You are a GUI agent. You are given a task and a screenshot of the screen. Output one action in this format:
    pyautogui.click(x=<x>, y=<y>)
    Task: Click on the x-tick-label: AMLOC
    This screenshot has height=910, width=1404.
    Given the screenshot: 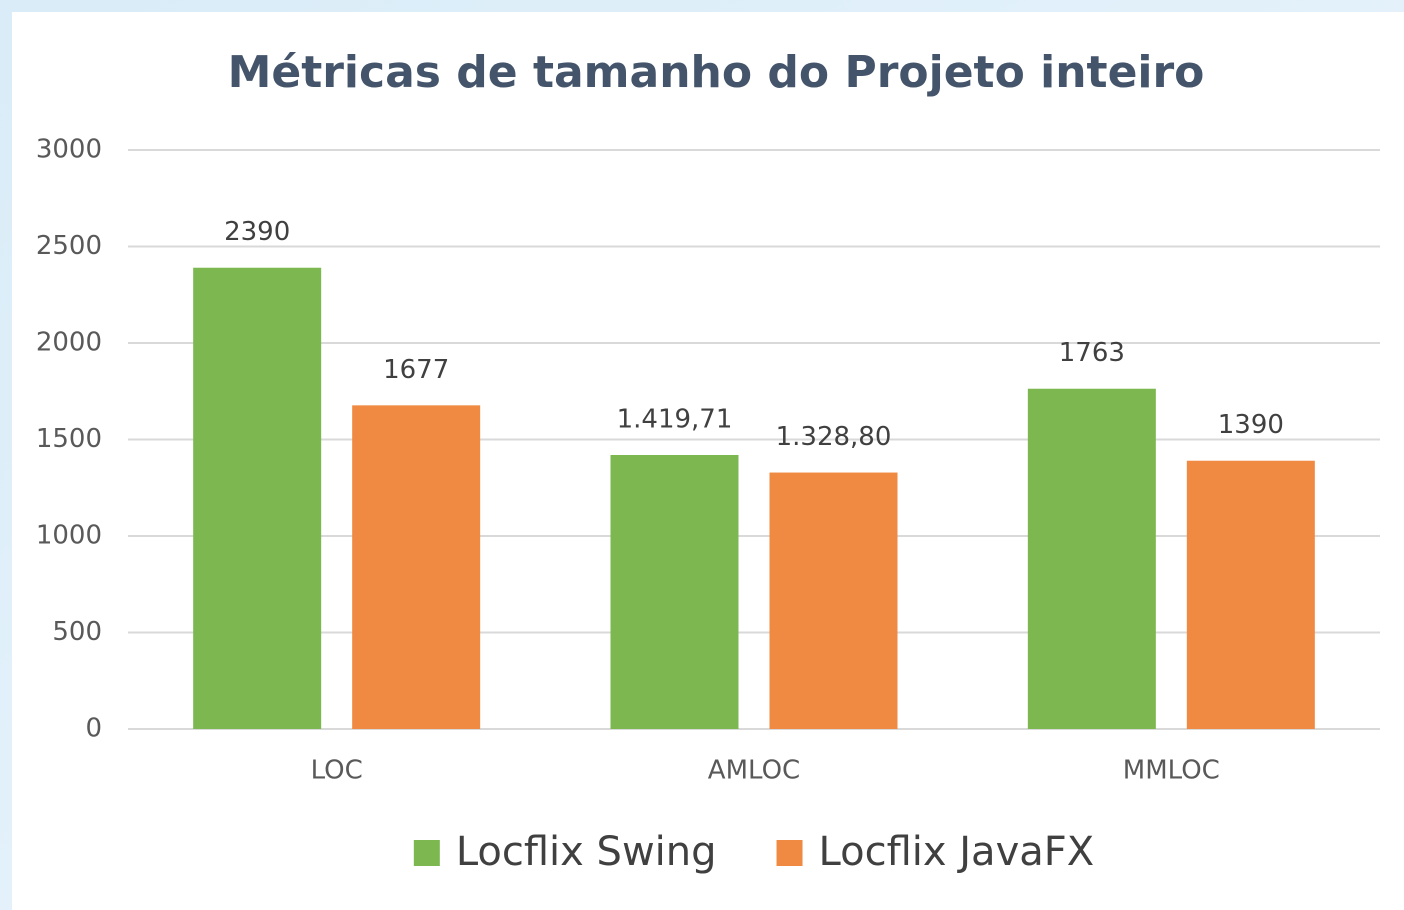 What is the action you would take?
    pyautogui.click(x=754, y=771)
    